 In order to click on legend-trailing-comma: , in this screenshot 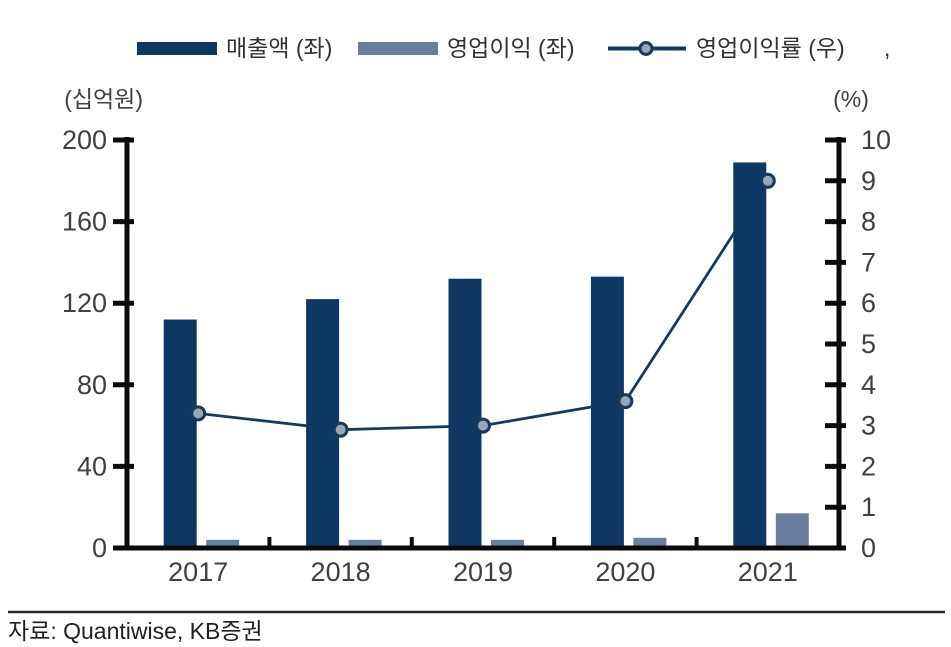, I will do `click(887, 48)`.